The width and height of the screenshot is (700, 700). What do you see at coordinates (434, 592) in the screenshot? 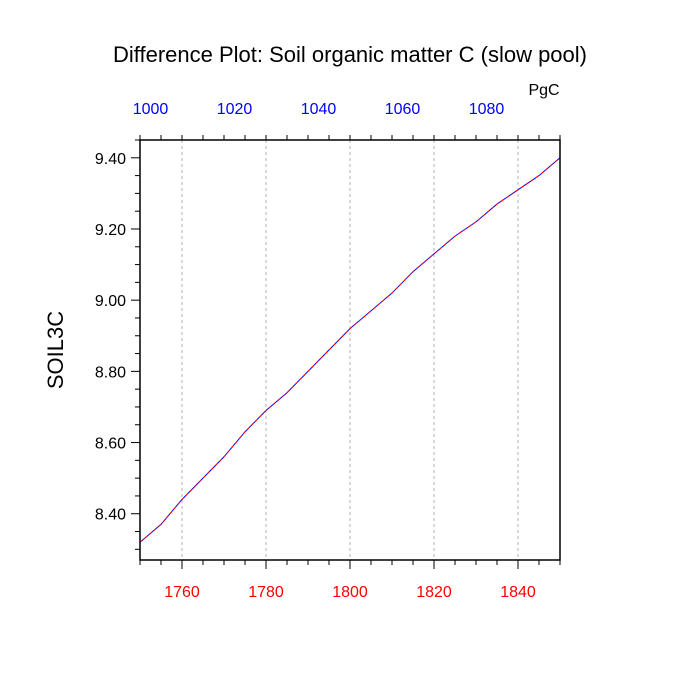
I see `x-bottom-tick-label: 1820` at bounding box center [434, 592].